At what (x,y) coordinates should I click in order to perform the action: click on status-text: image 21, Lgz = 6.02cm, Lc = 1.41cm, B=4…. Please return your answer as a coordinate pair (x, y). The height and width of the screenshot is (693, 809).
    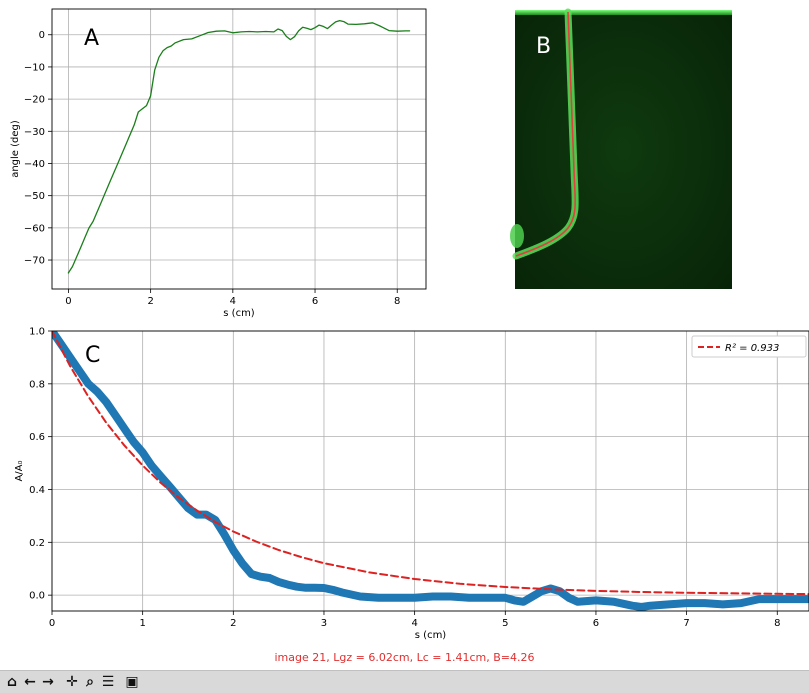
    Looking at the image, I should click on (404, 657).